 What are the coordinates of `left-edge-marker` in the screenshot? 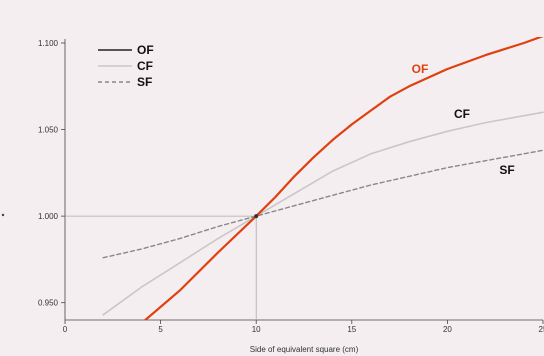 It's located at (3, 215).